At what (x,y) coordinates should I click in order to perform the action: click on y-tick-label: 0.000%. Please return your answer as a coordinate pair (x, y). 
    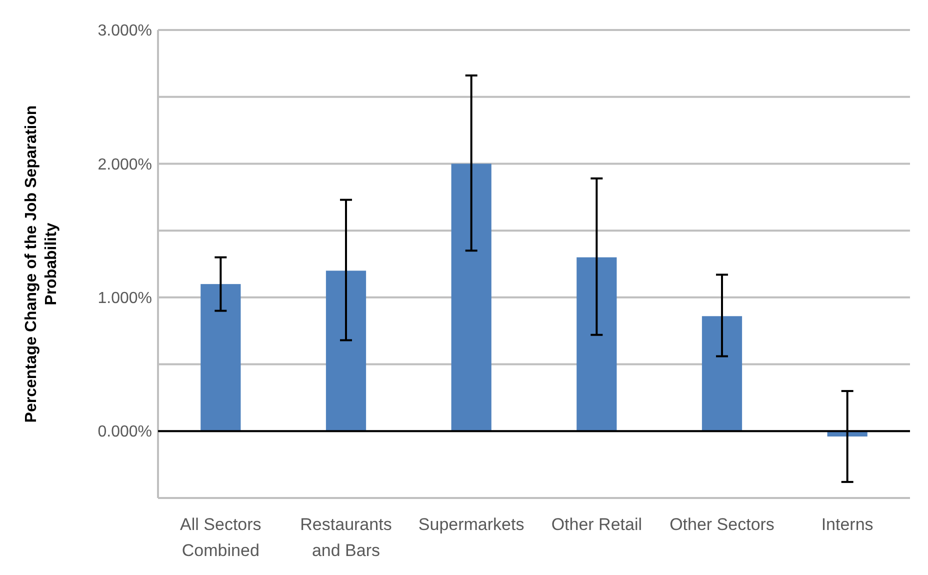
    Looking at the image, I should click on (125, 432).